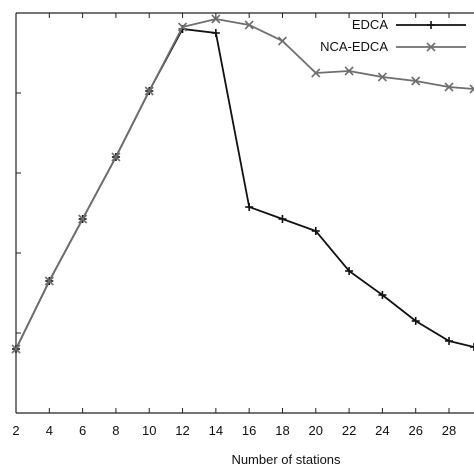 The height and width of the screenshot is (474, 474). Describe the element at coordinates (449, 430) in the screenshot. I see `x-tick-label: 28` at that location.